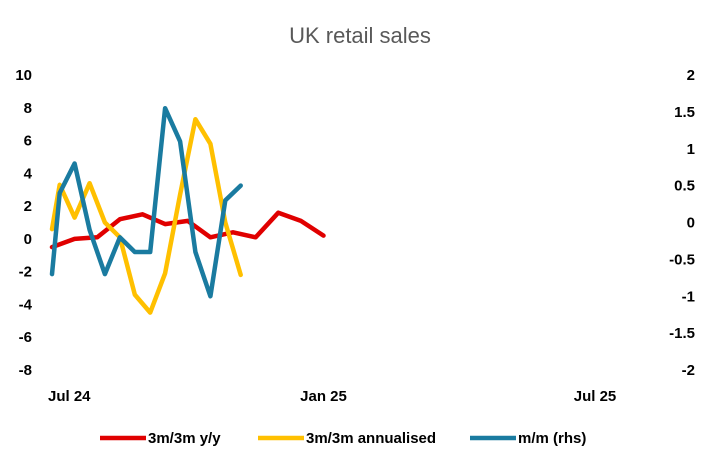  What do you see at coordinates (28, 173) in the screenshot?
I see `y-left-tick-label: 4` at bounding box center [28, 173].